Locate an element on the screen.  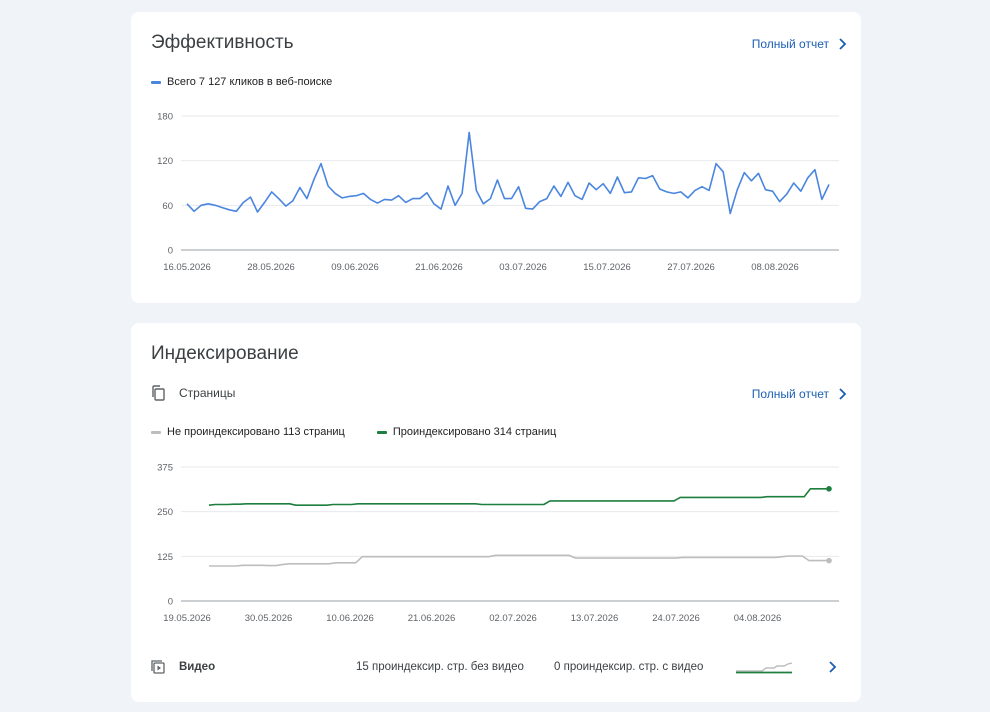
performance-legend: Всего 7 127 кликов в веб-поиске is located at coordinates (241, 82).